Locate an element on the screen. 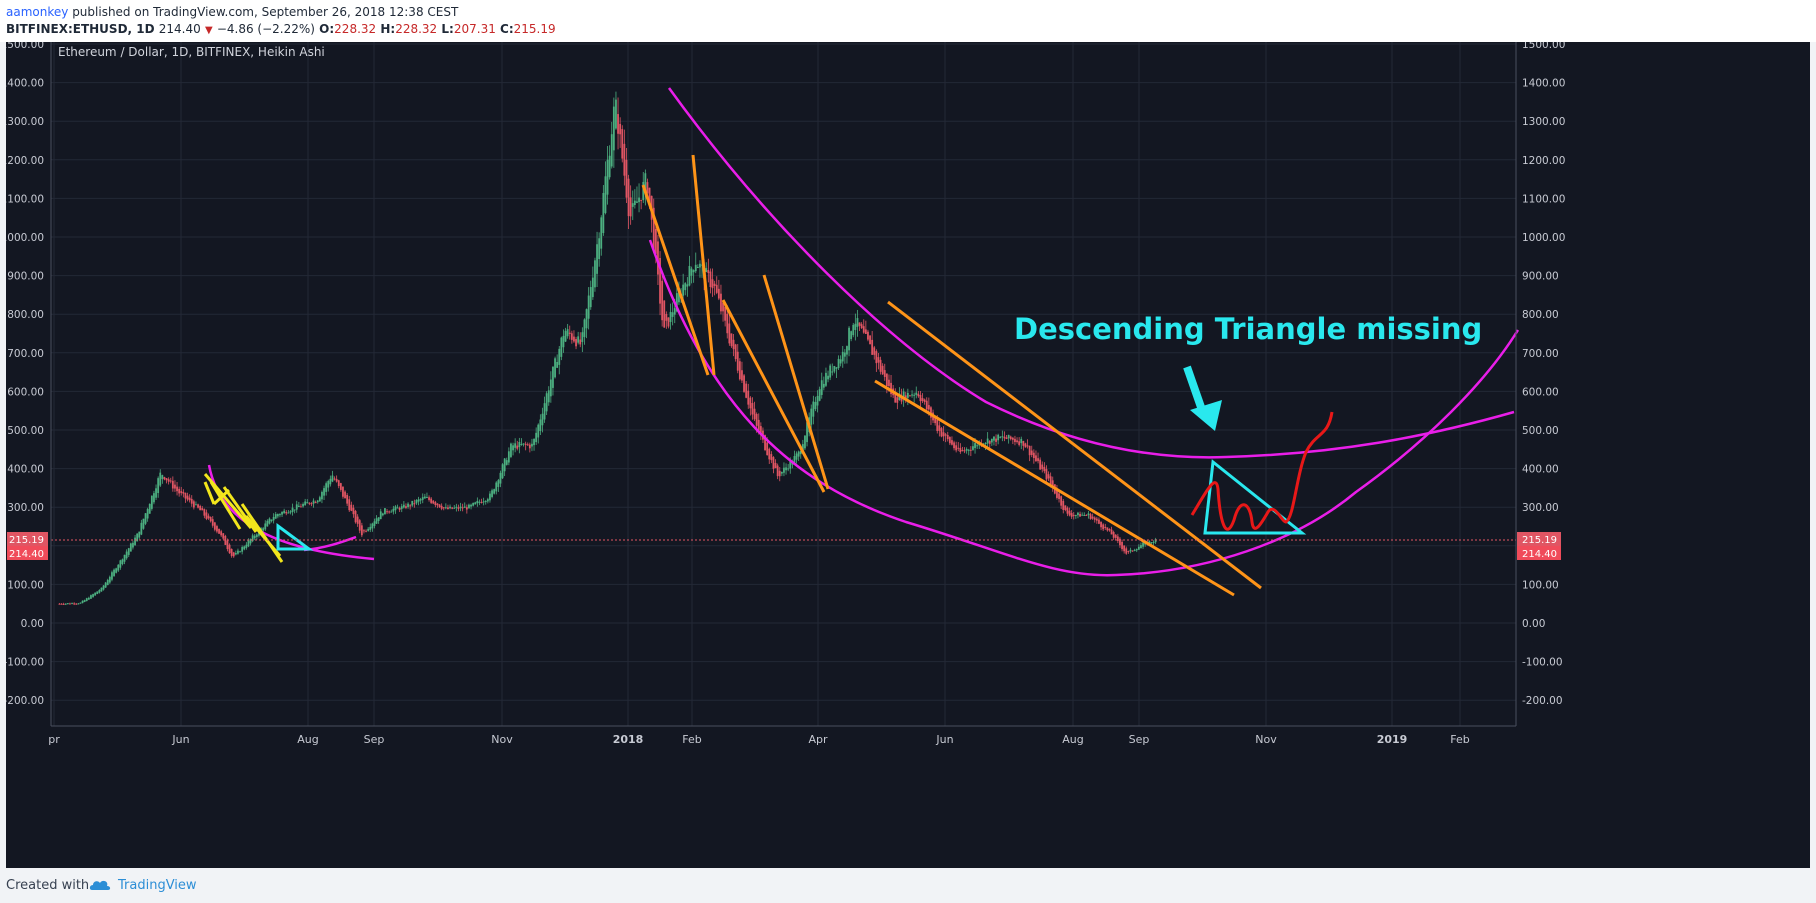 Image resolution: width=1816 pixels, height=903 pixels. x-tick-label: Feb is located at coordinates (691, 739).